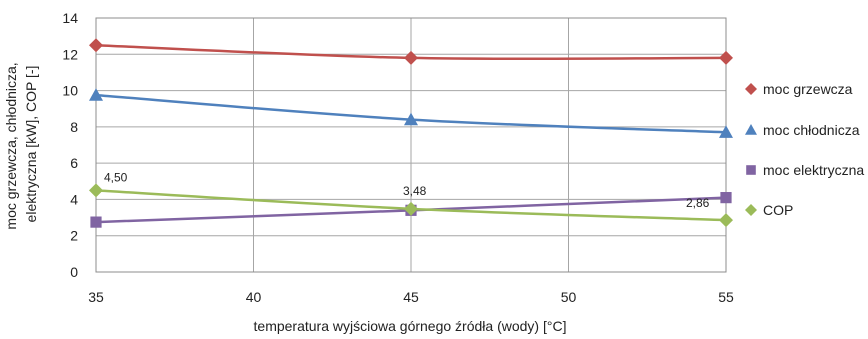 The height and width of the screenshot is (339, 868). I want to click on data-label: 2,86, so click(698, 203).